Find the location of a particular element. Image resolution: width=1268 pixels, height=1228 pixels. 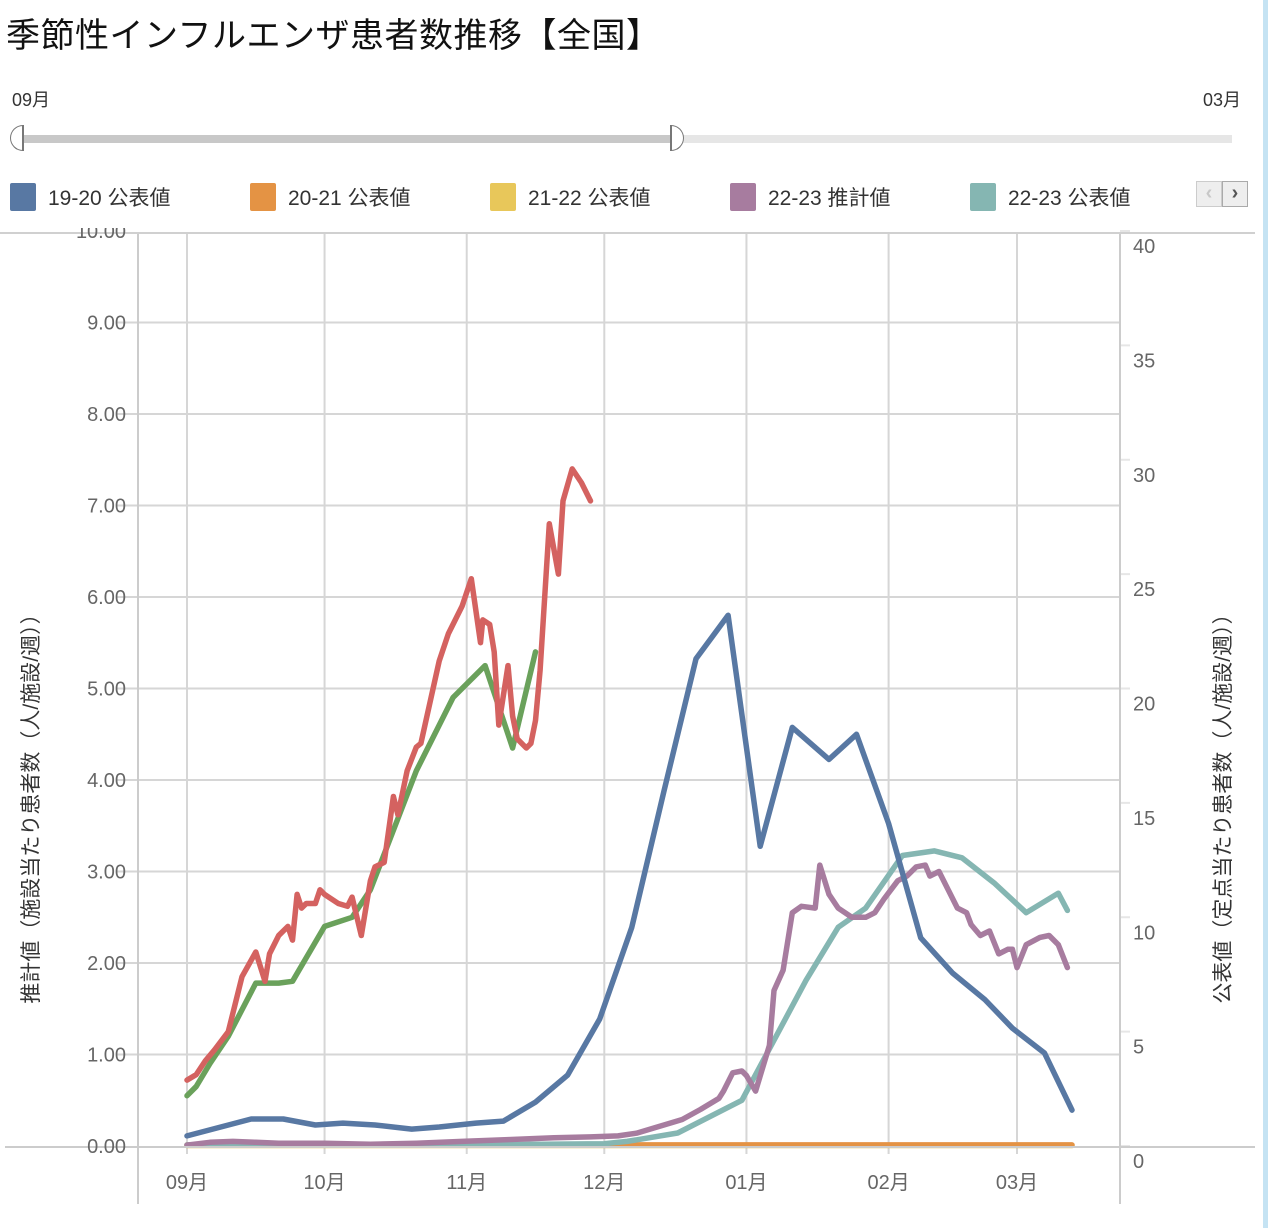

left-tick-label: 7.00 is located at coordinates (106, 507).